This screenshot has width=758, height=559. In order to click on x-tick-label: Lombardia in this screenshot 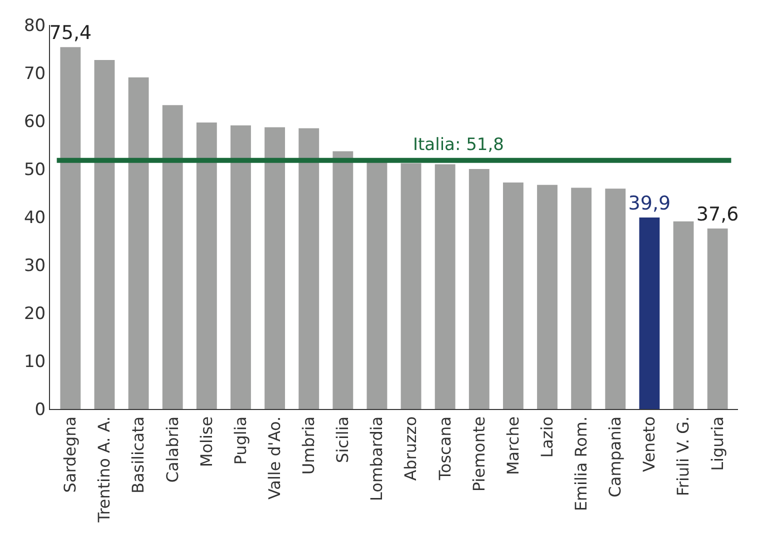, I will do `click(376, 459)`.